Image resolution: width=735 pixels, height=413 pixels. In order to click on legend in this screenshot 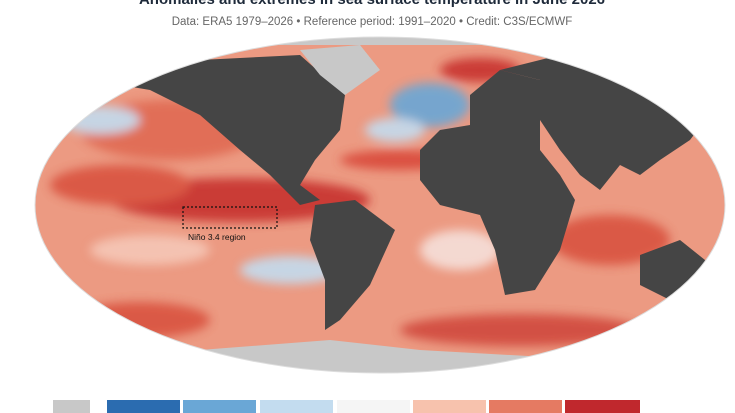, I will do `click(346, 406)`.